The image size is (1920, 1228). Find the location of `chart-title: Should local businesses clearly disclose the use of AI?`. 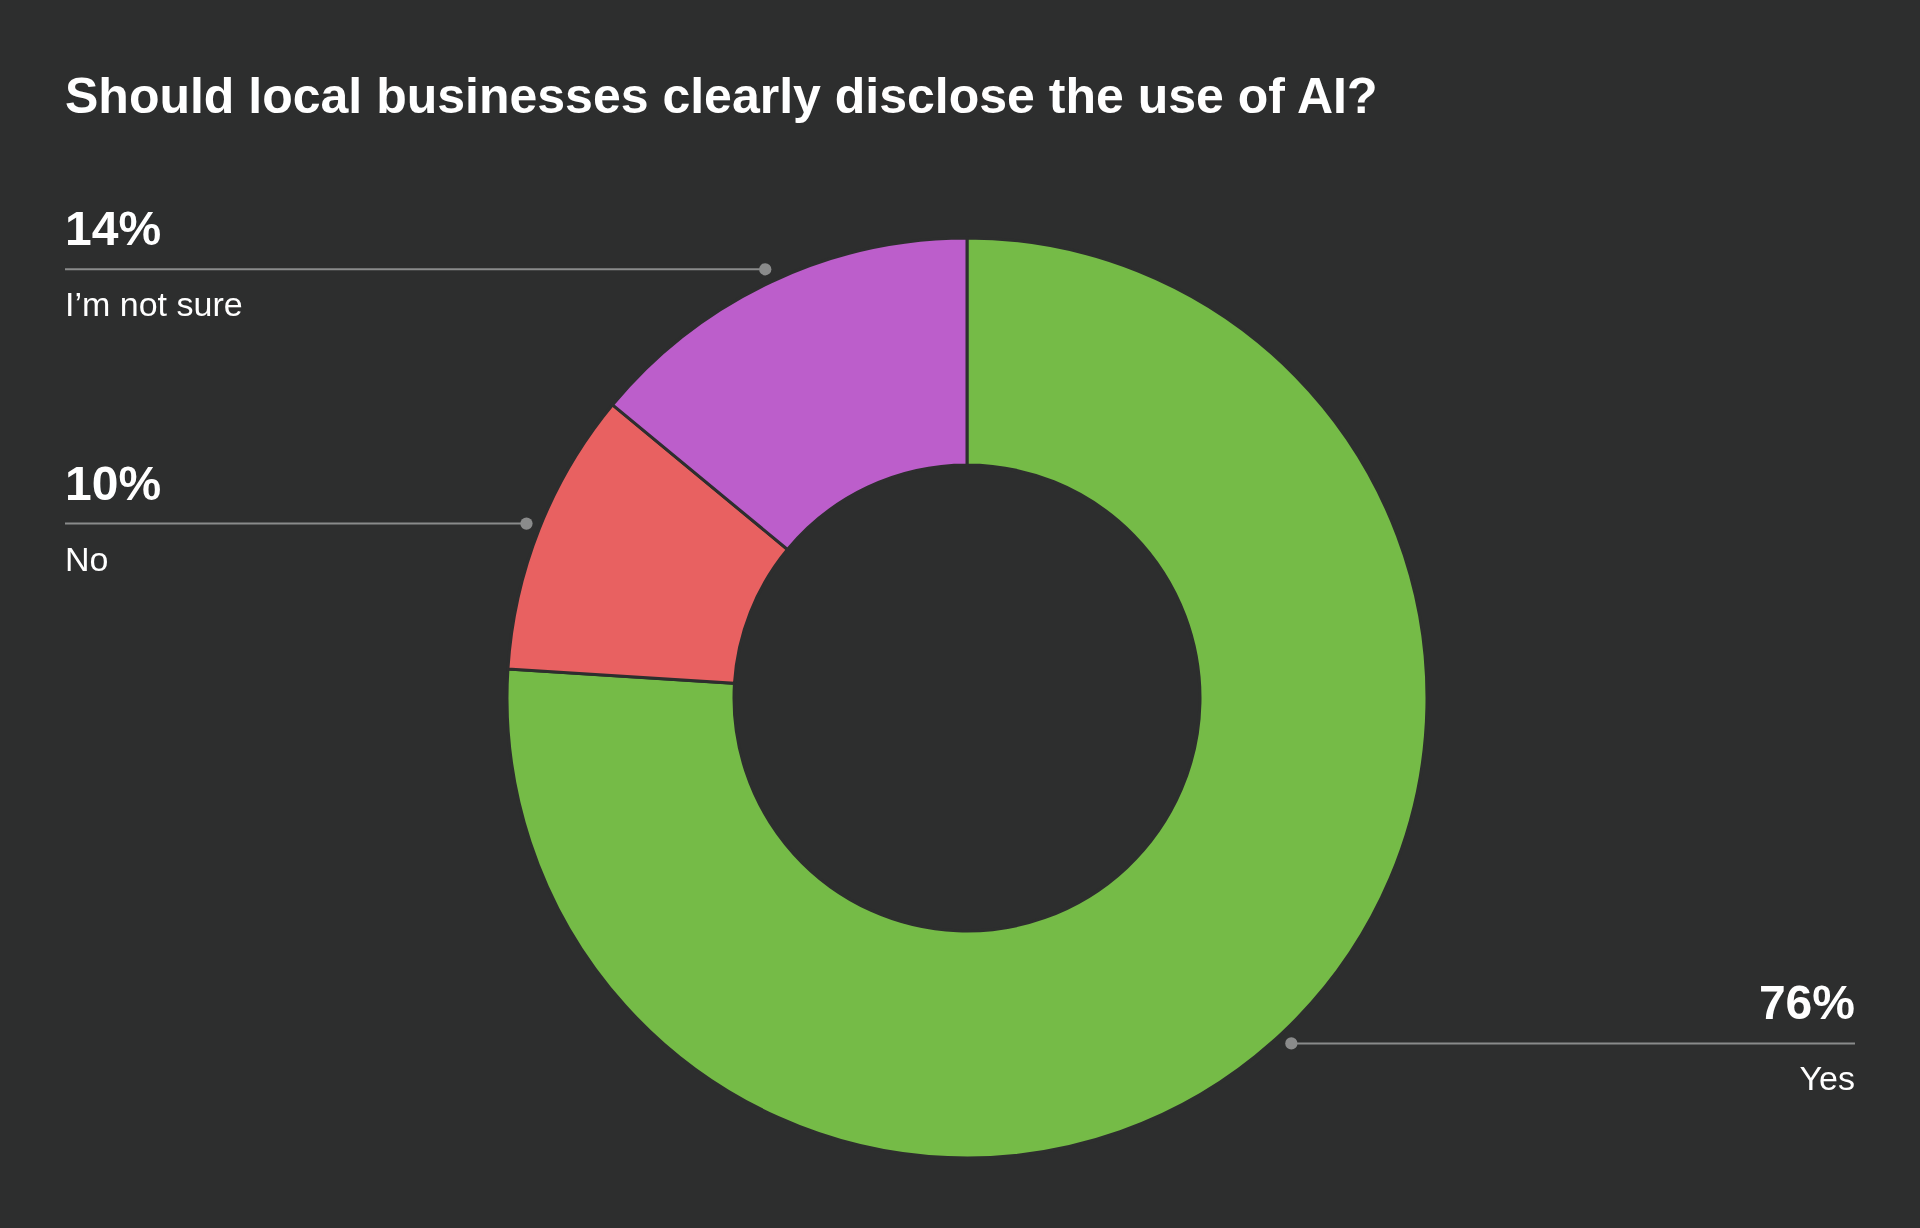

chart-title: Should local businesses clearly disclose the use of AI? is located at coordinates (721, 96).